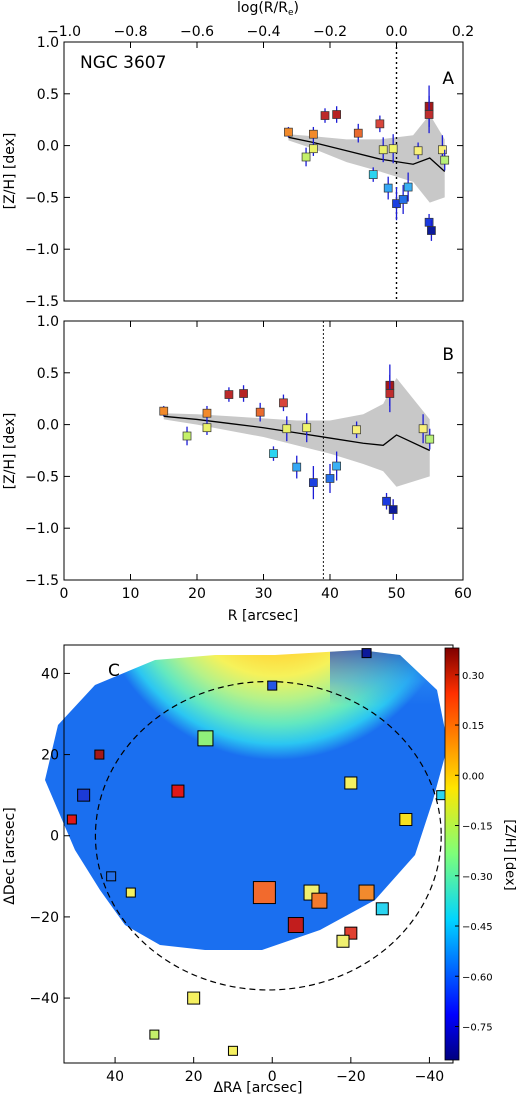 This screenshot has height=1099, width=520. Describe the element at coordinates (197, 32) in the screenshot. I see `top-tick-label: −0.6` at that location.